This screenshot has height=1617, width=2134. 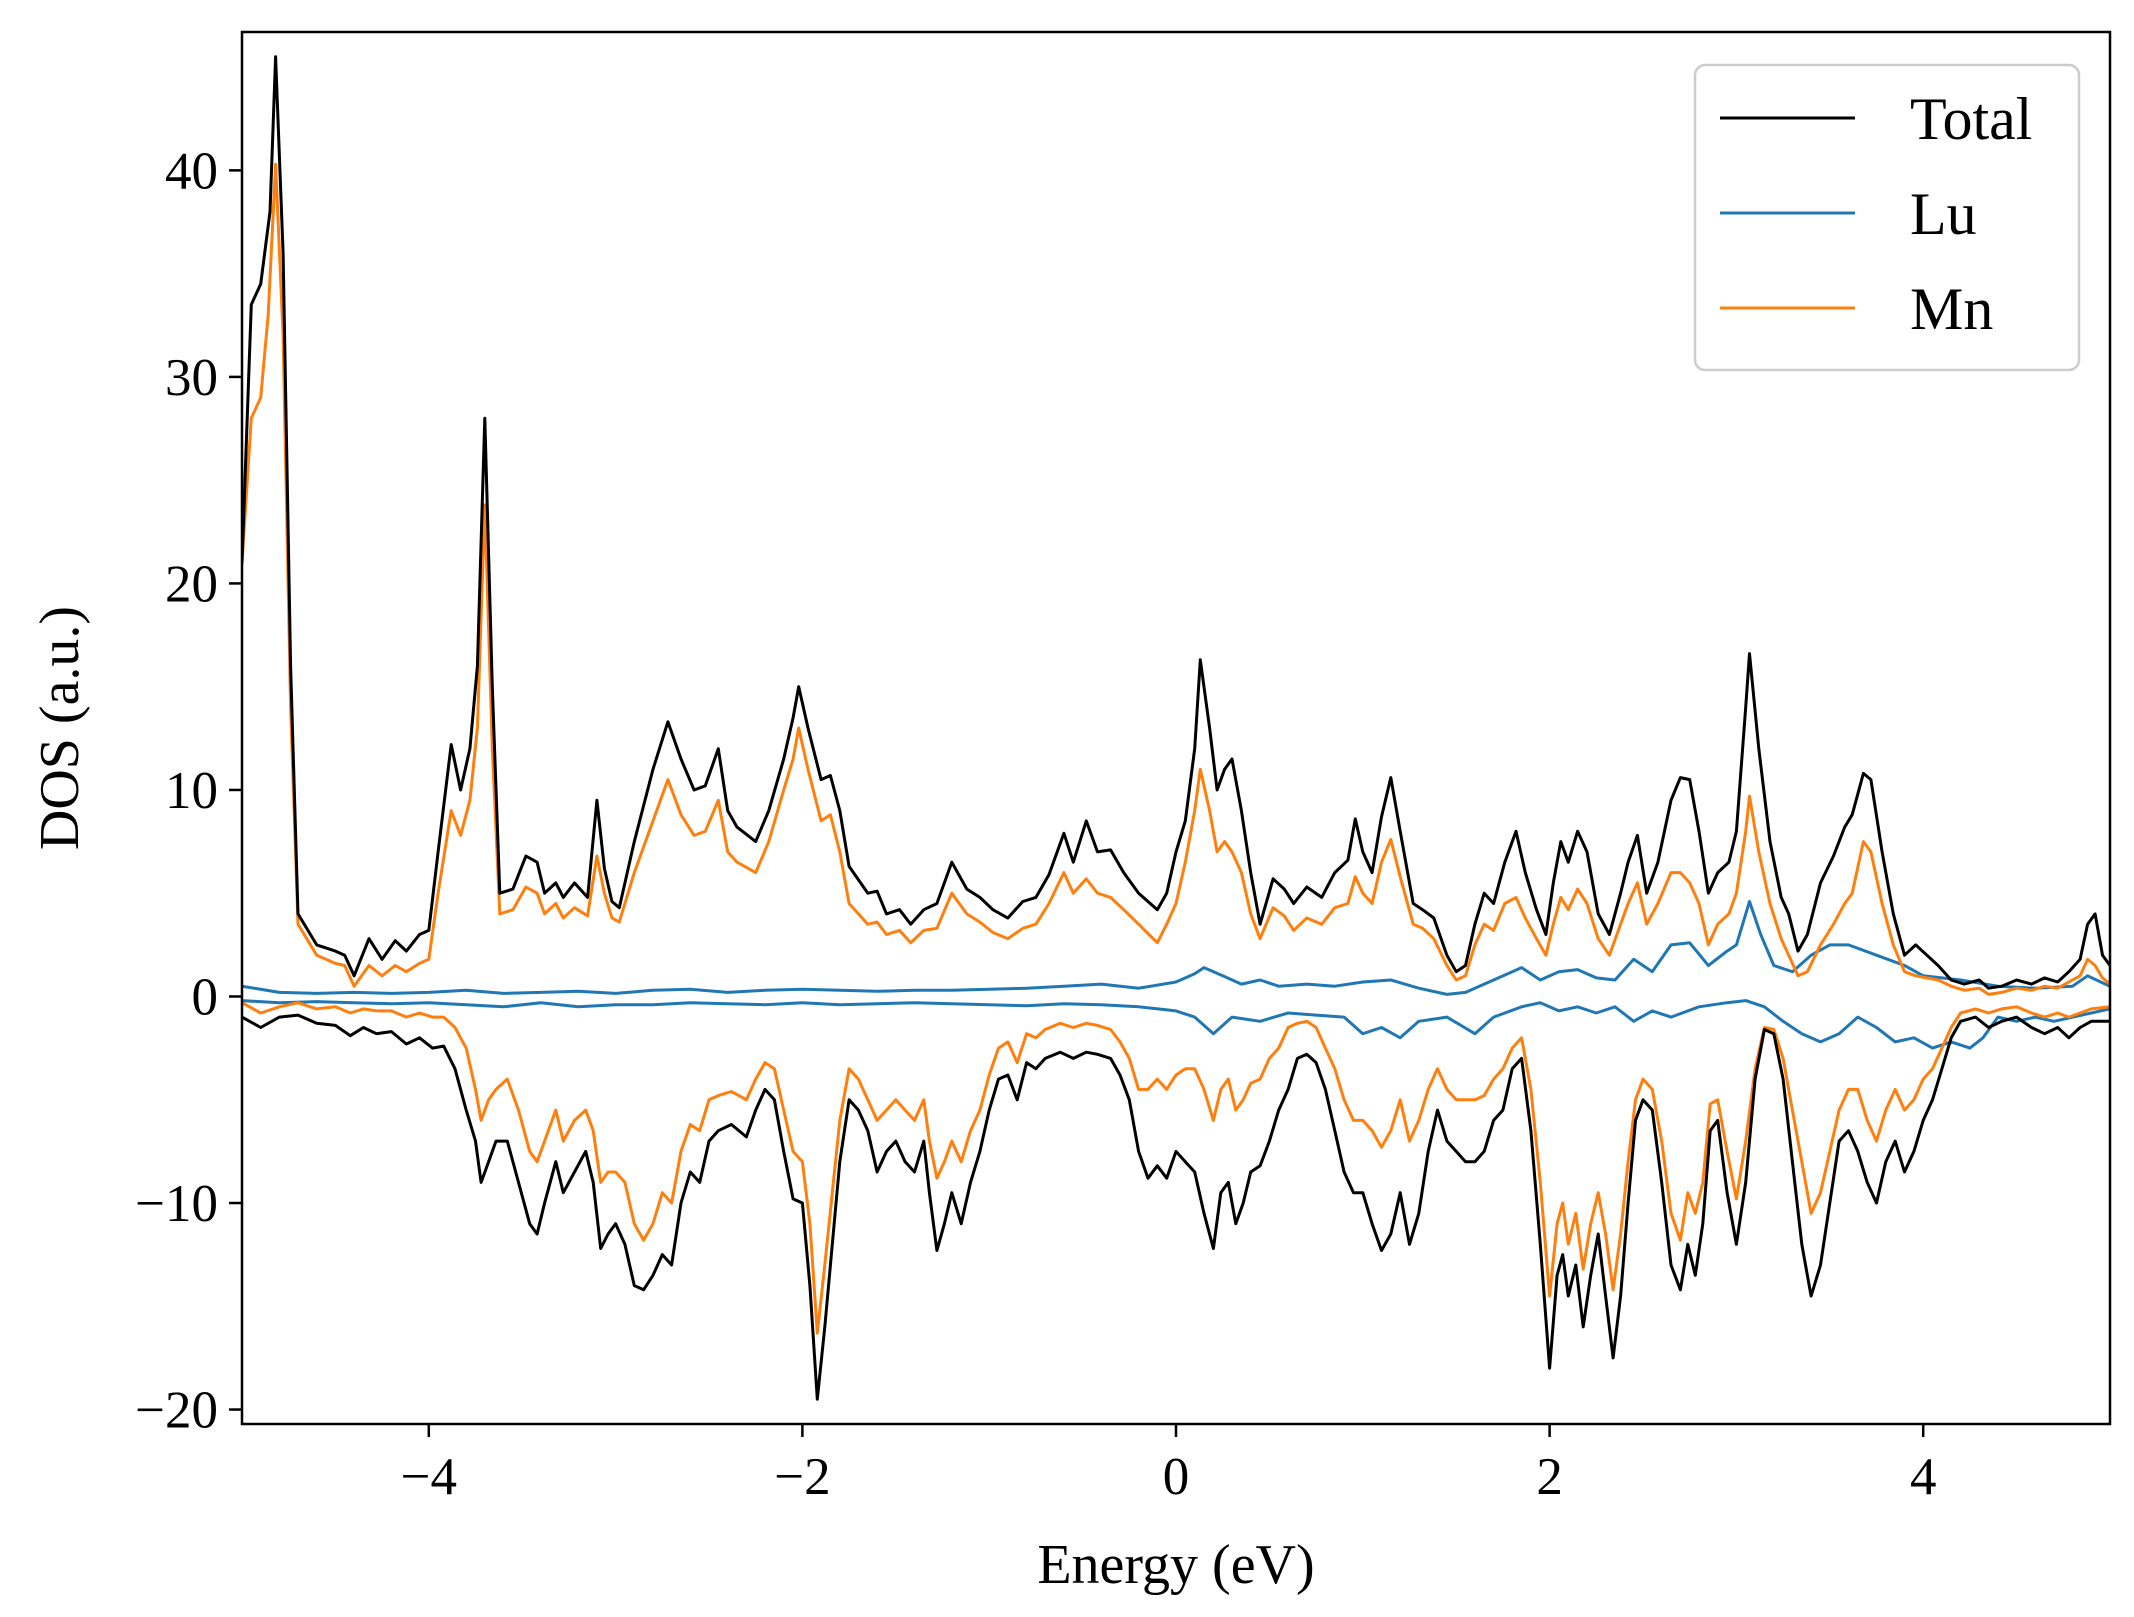 What do you see at coordinates (1971, 119) in the screenshot?
I see `legend-label-total: Total` at bounding box center [1971, 119].